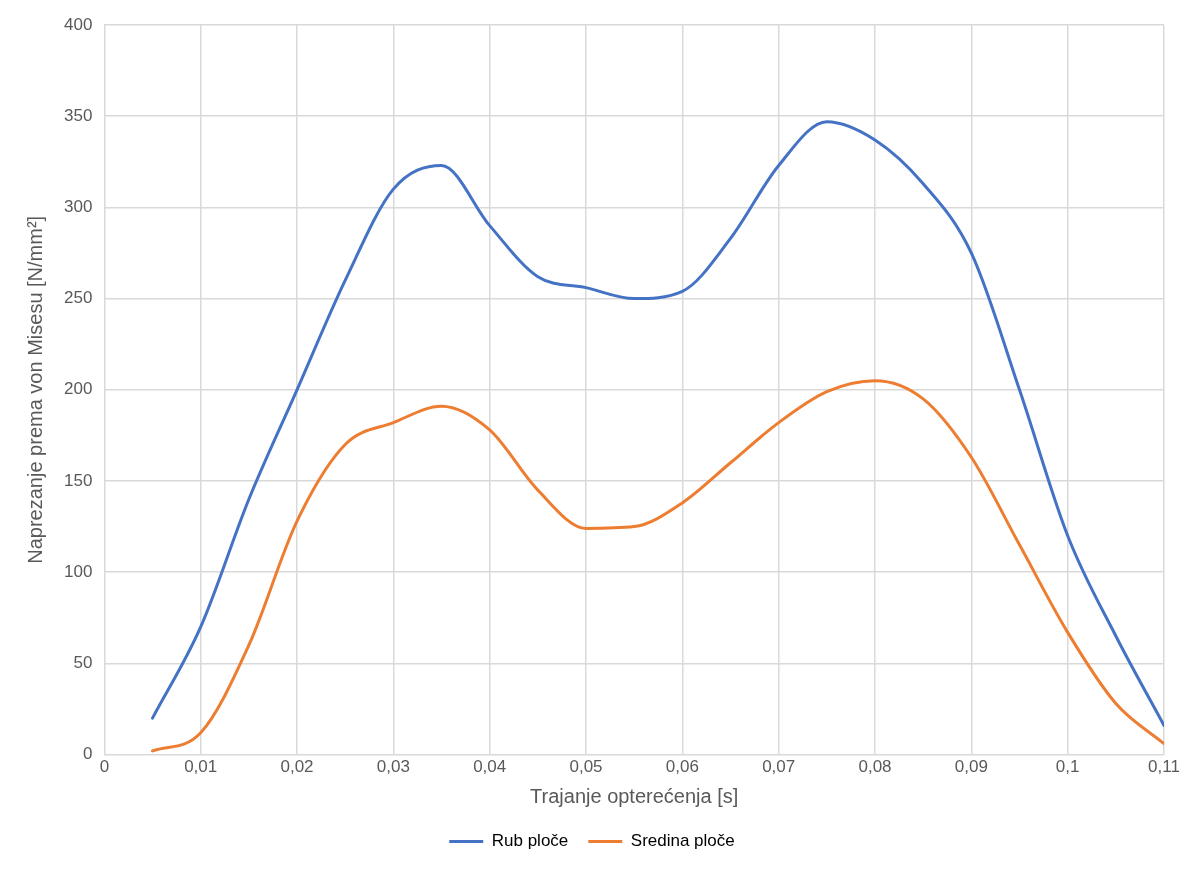  I want to click on x-tick-label: 0,06, so click(682, 767).